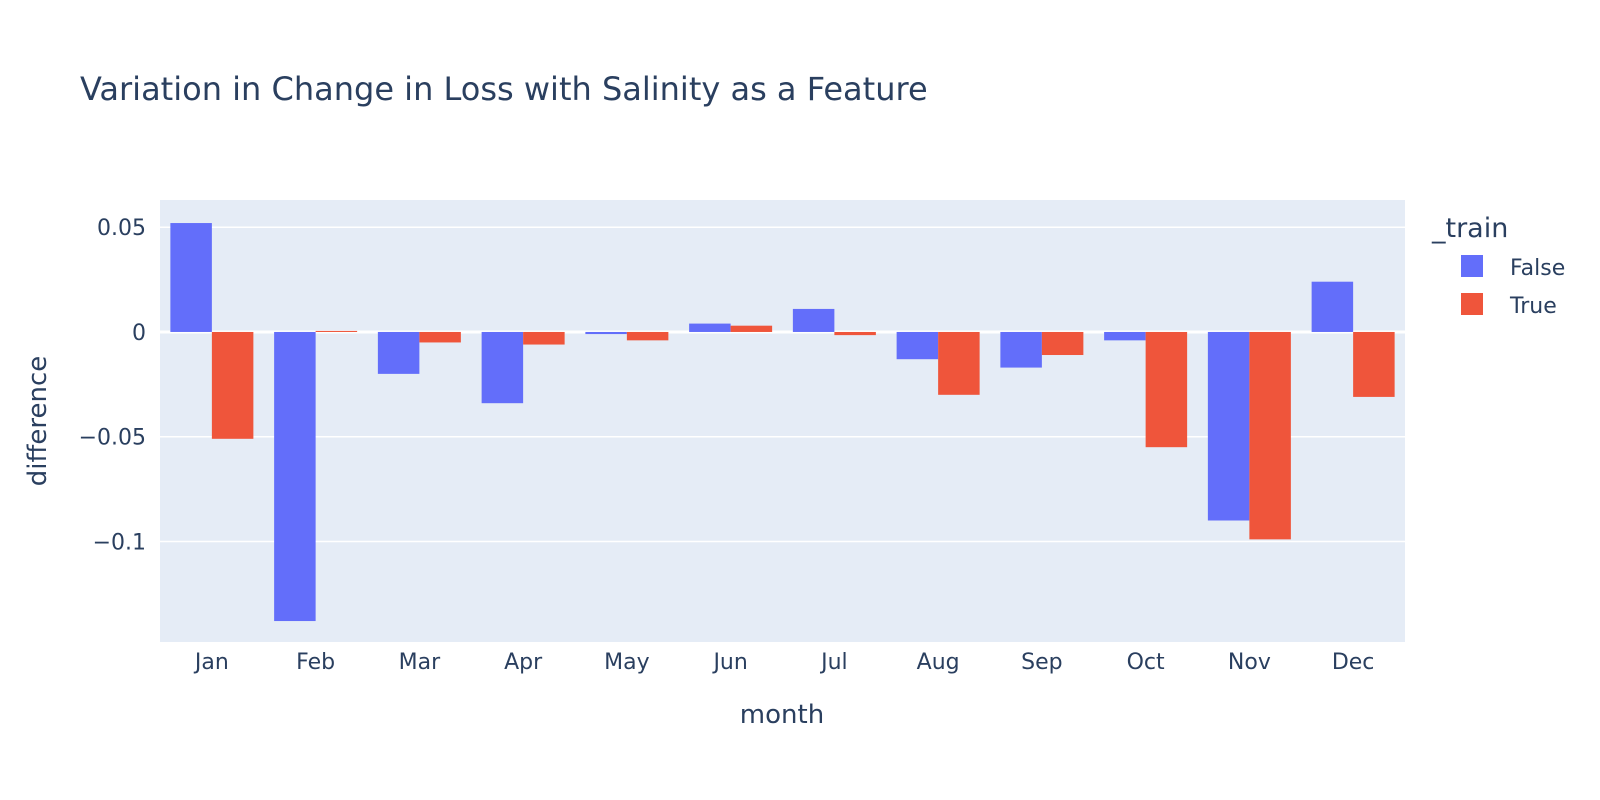 The height and width of the screenshot is (800, 1600). What do you see at coordinates (211, 662) in the screenshot?
I see `x-tick-label: Jan` at bounding box center [211, 662].